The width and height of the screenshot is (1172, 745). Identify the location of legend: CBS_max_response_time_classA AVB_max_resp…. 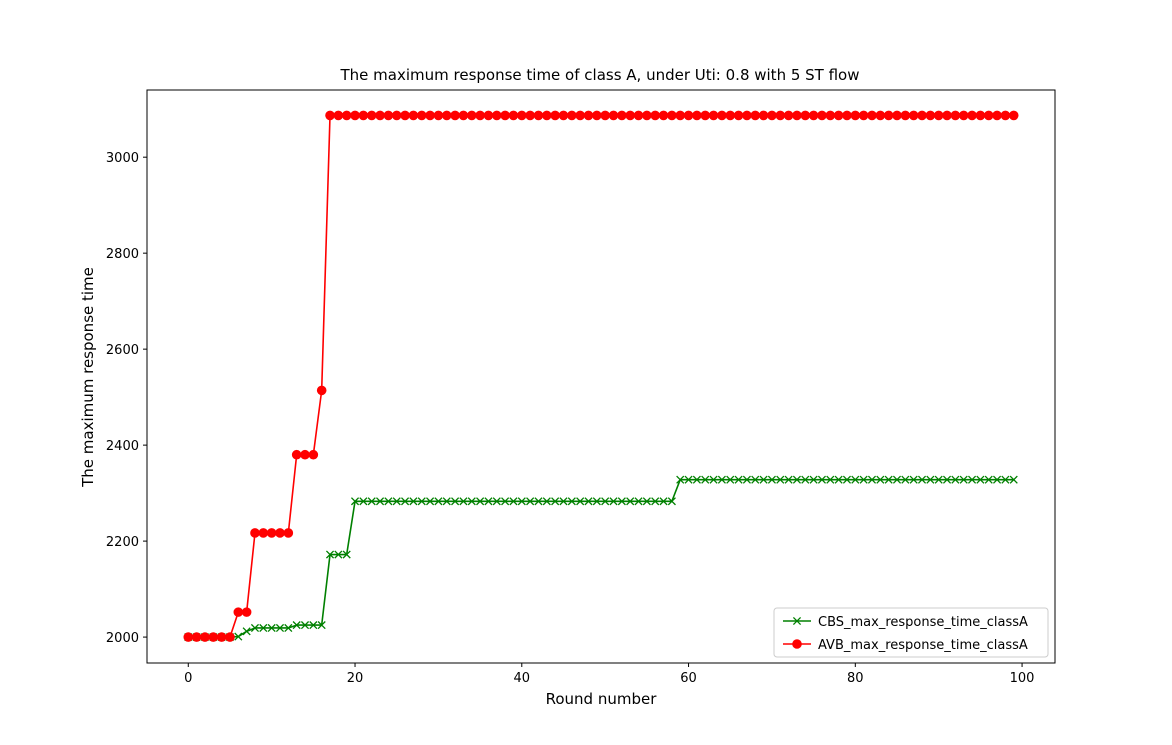
(911, 632).